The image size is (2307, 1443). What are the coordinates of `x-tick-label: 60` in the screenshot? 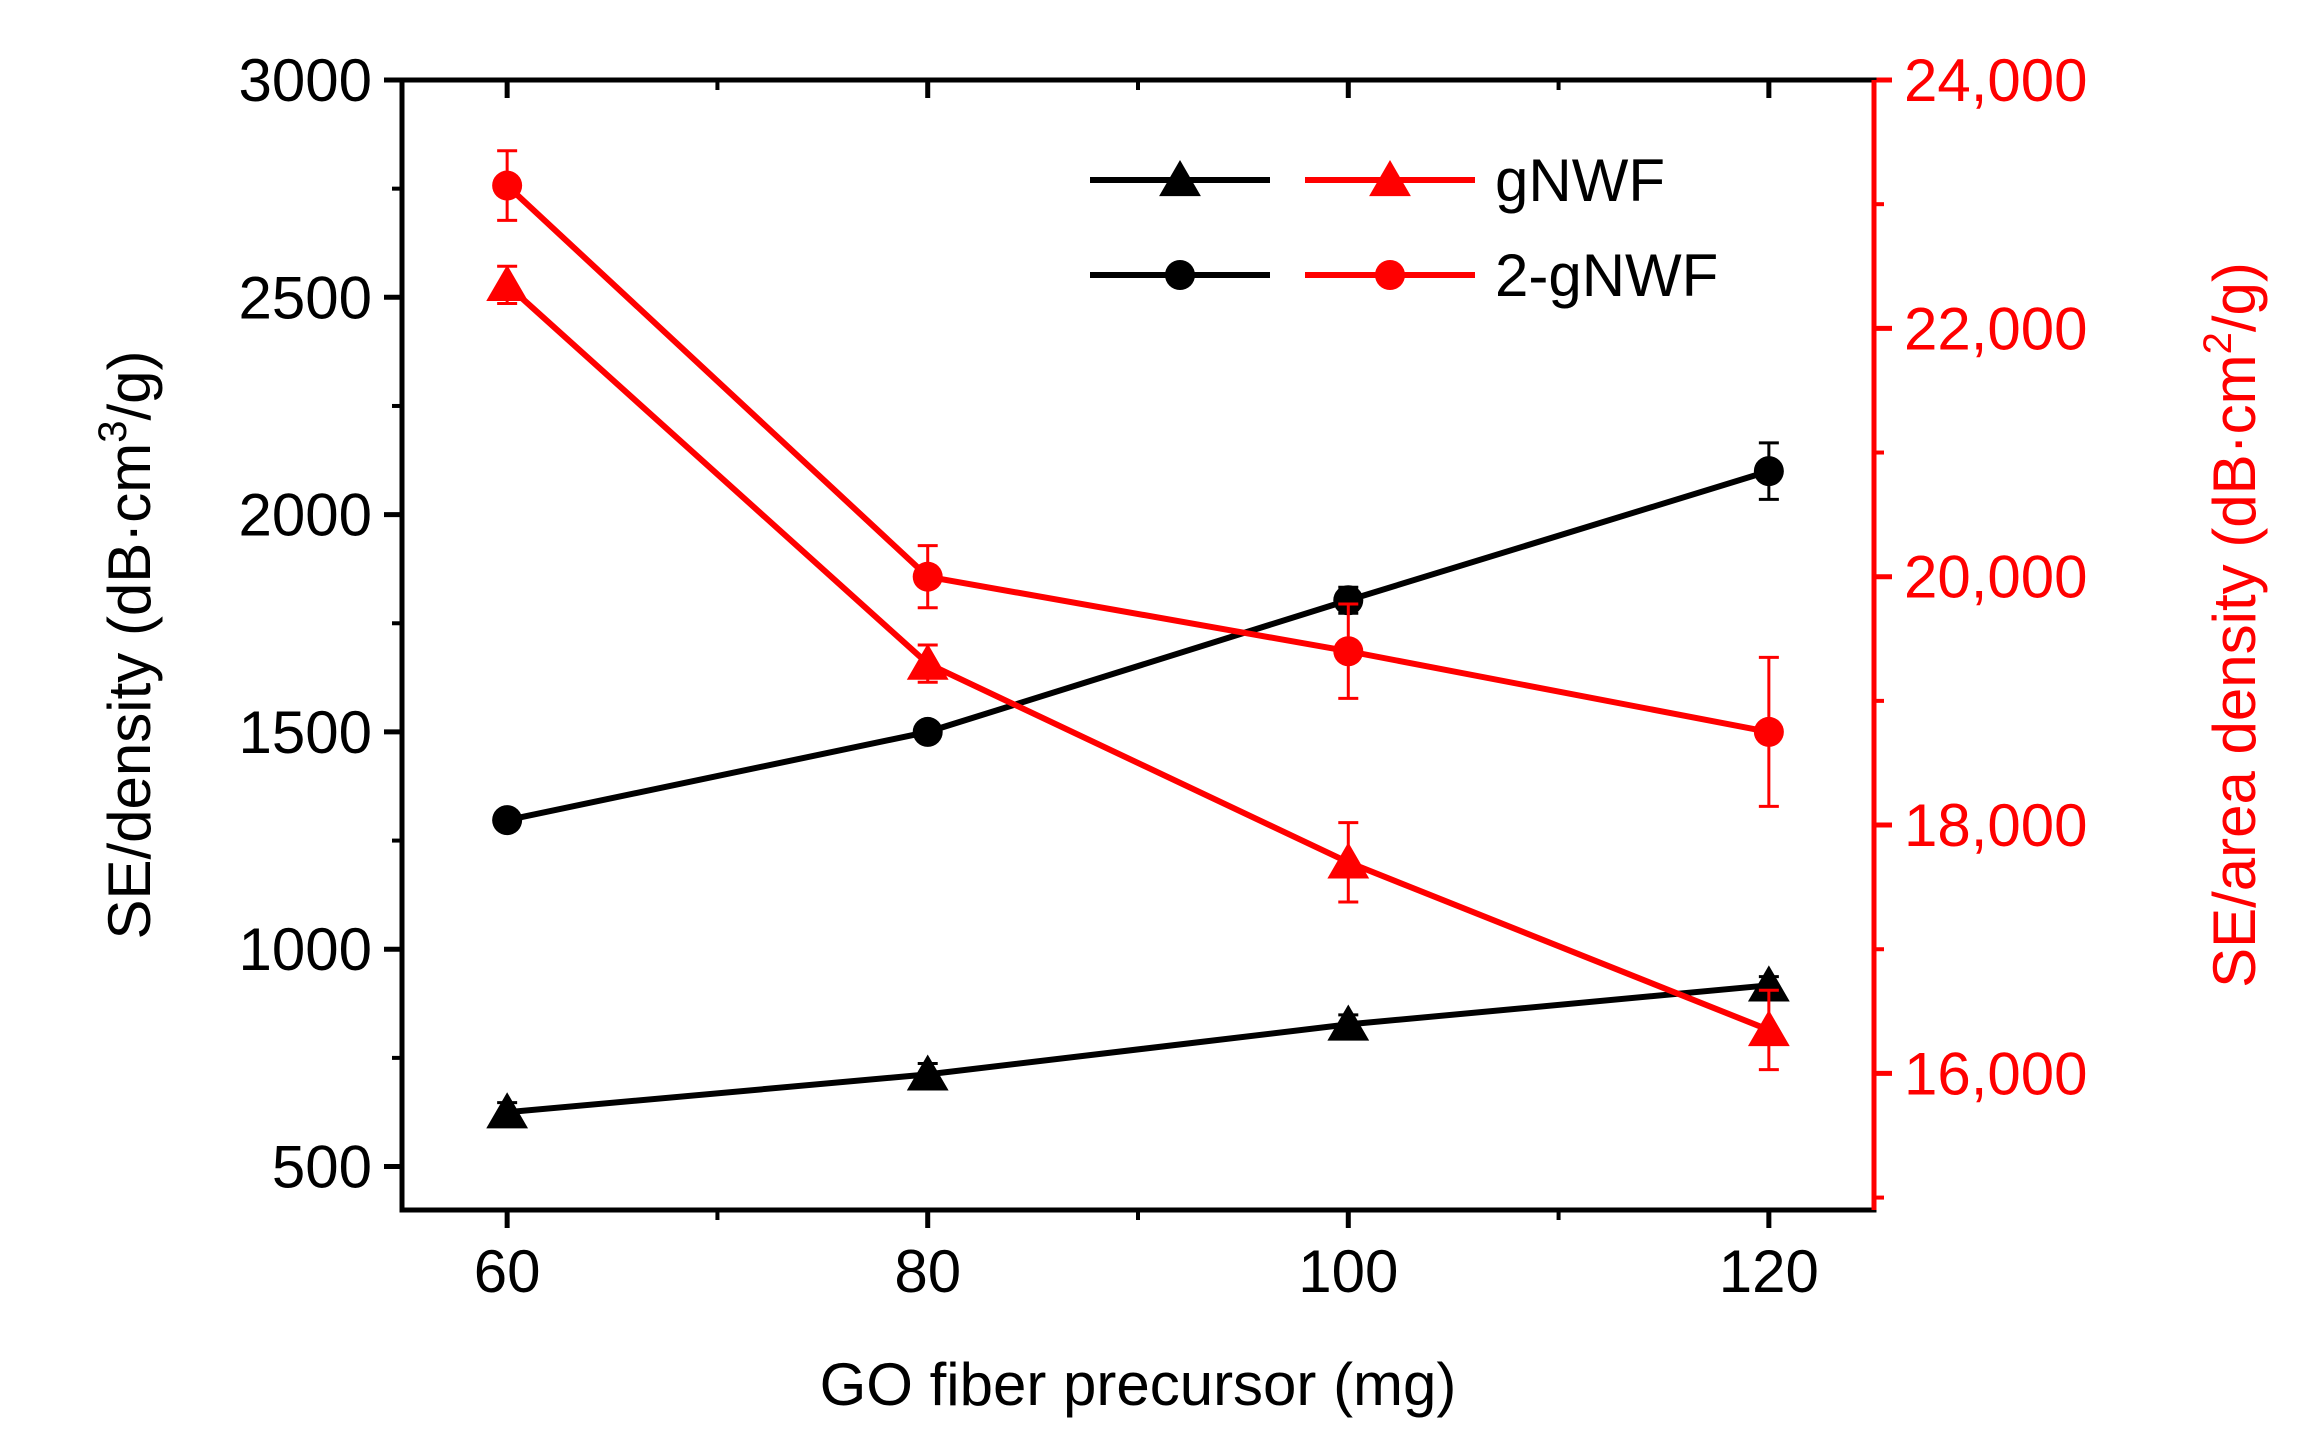 It's located at (507, 1271).